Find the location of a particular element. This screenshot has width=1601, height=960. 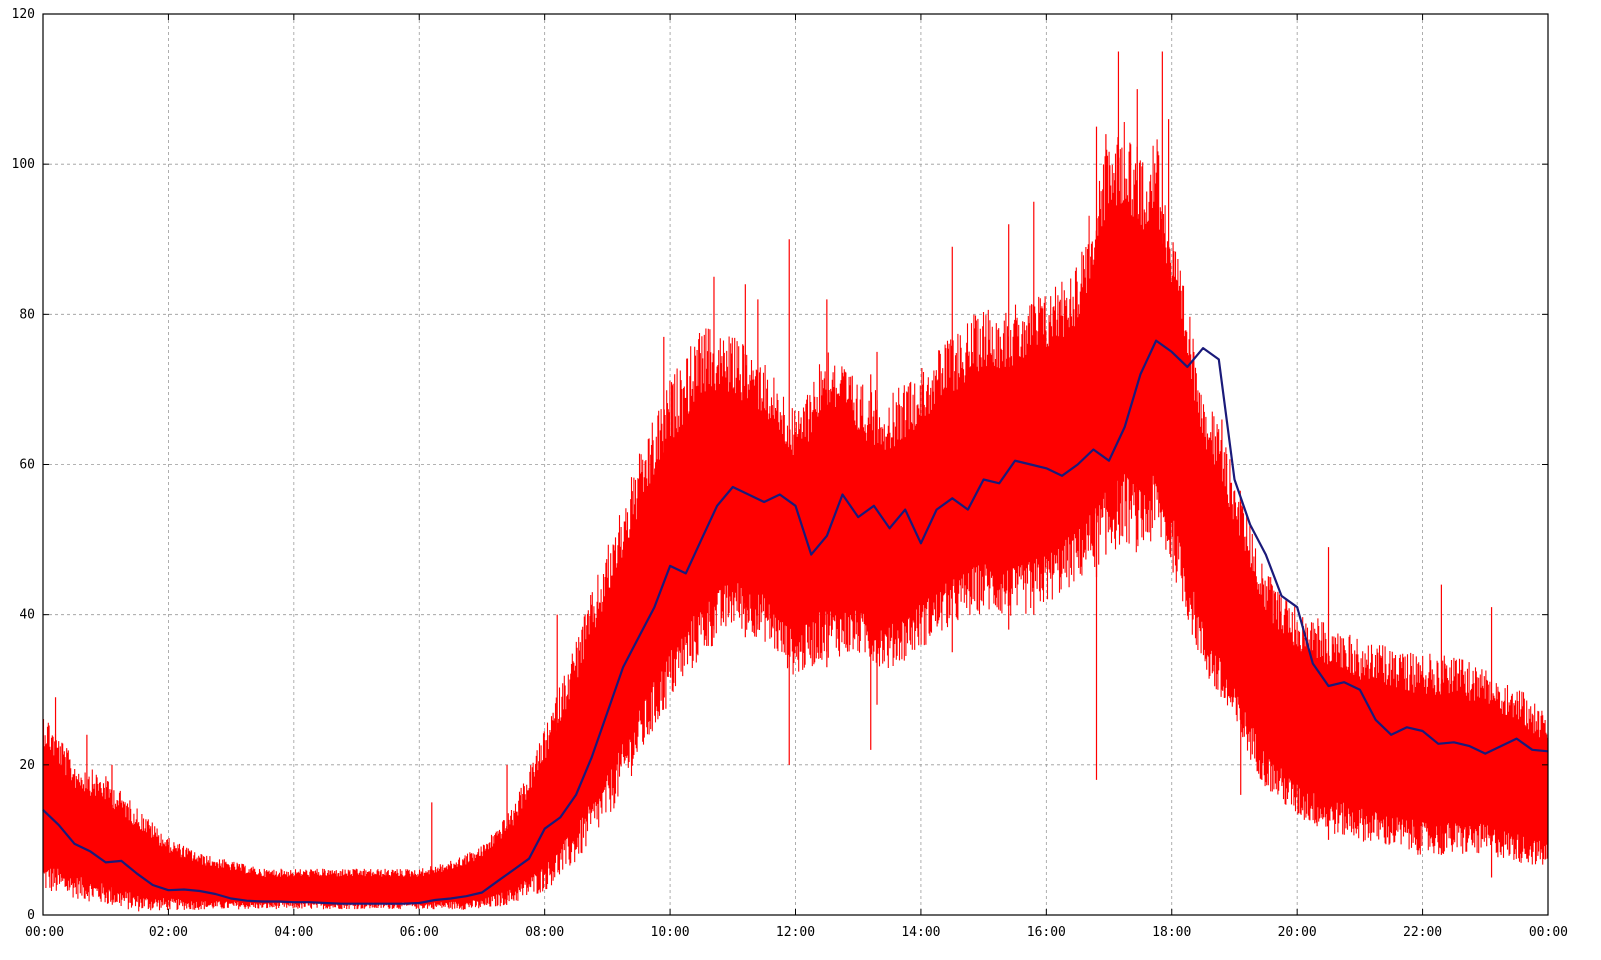

y-tick-label: 80 is located at coordinates (27, 314).